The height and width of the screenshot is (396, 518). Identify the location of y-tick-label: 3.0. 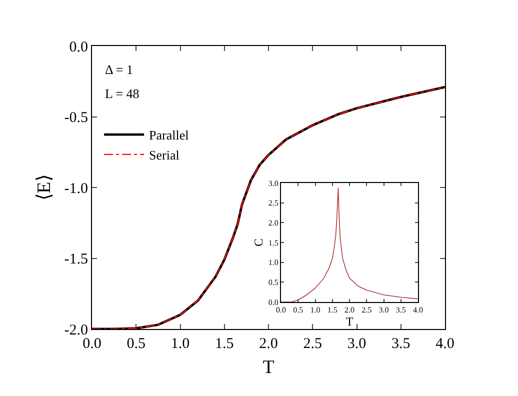
(273, 183).